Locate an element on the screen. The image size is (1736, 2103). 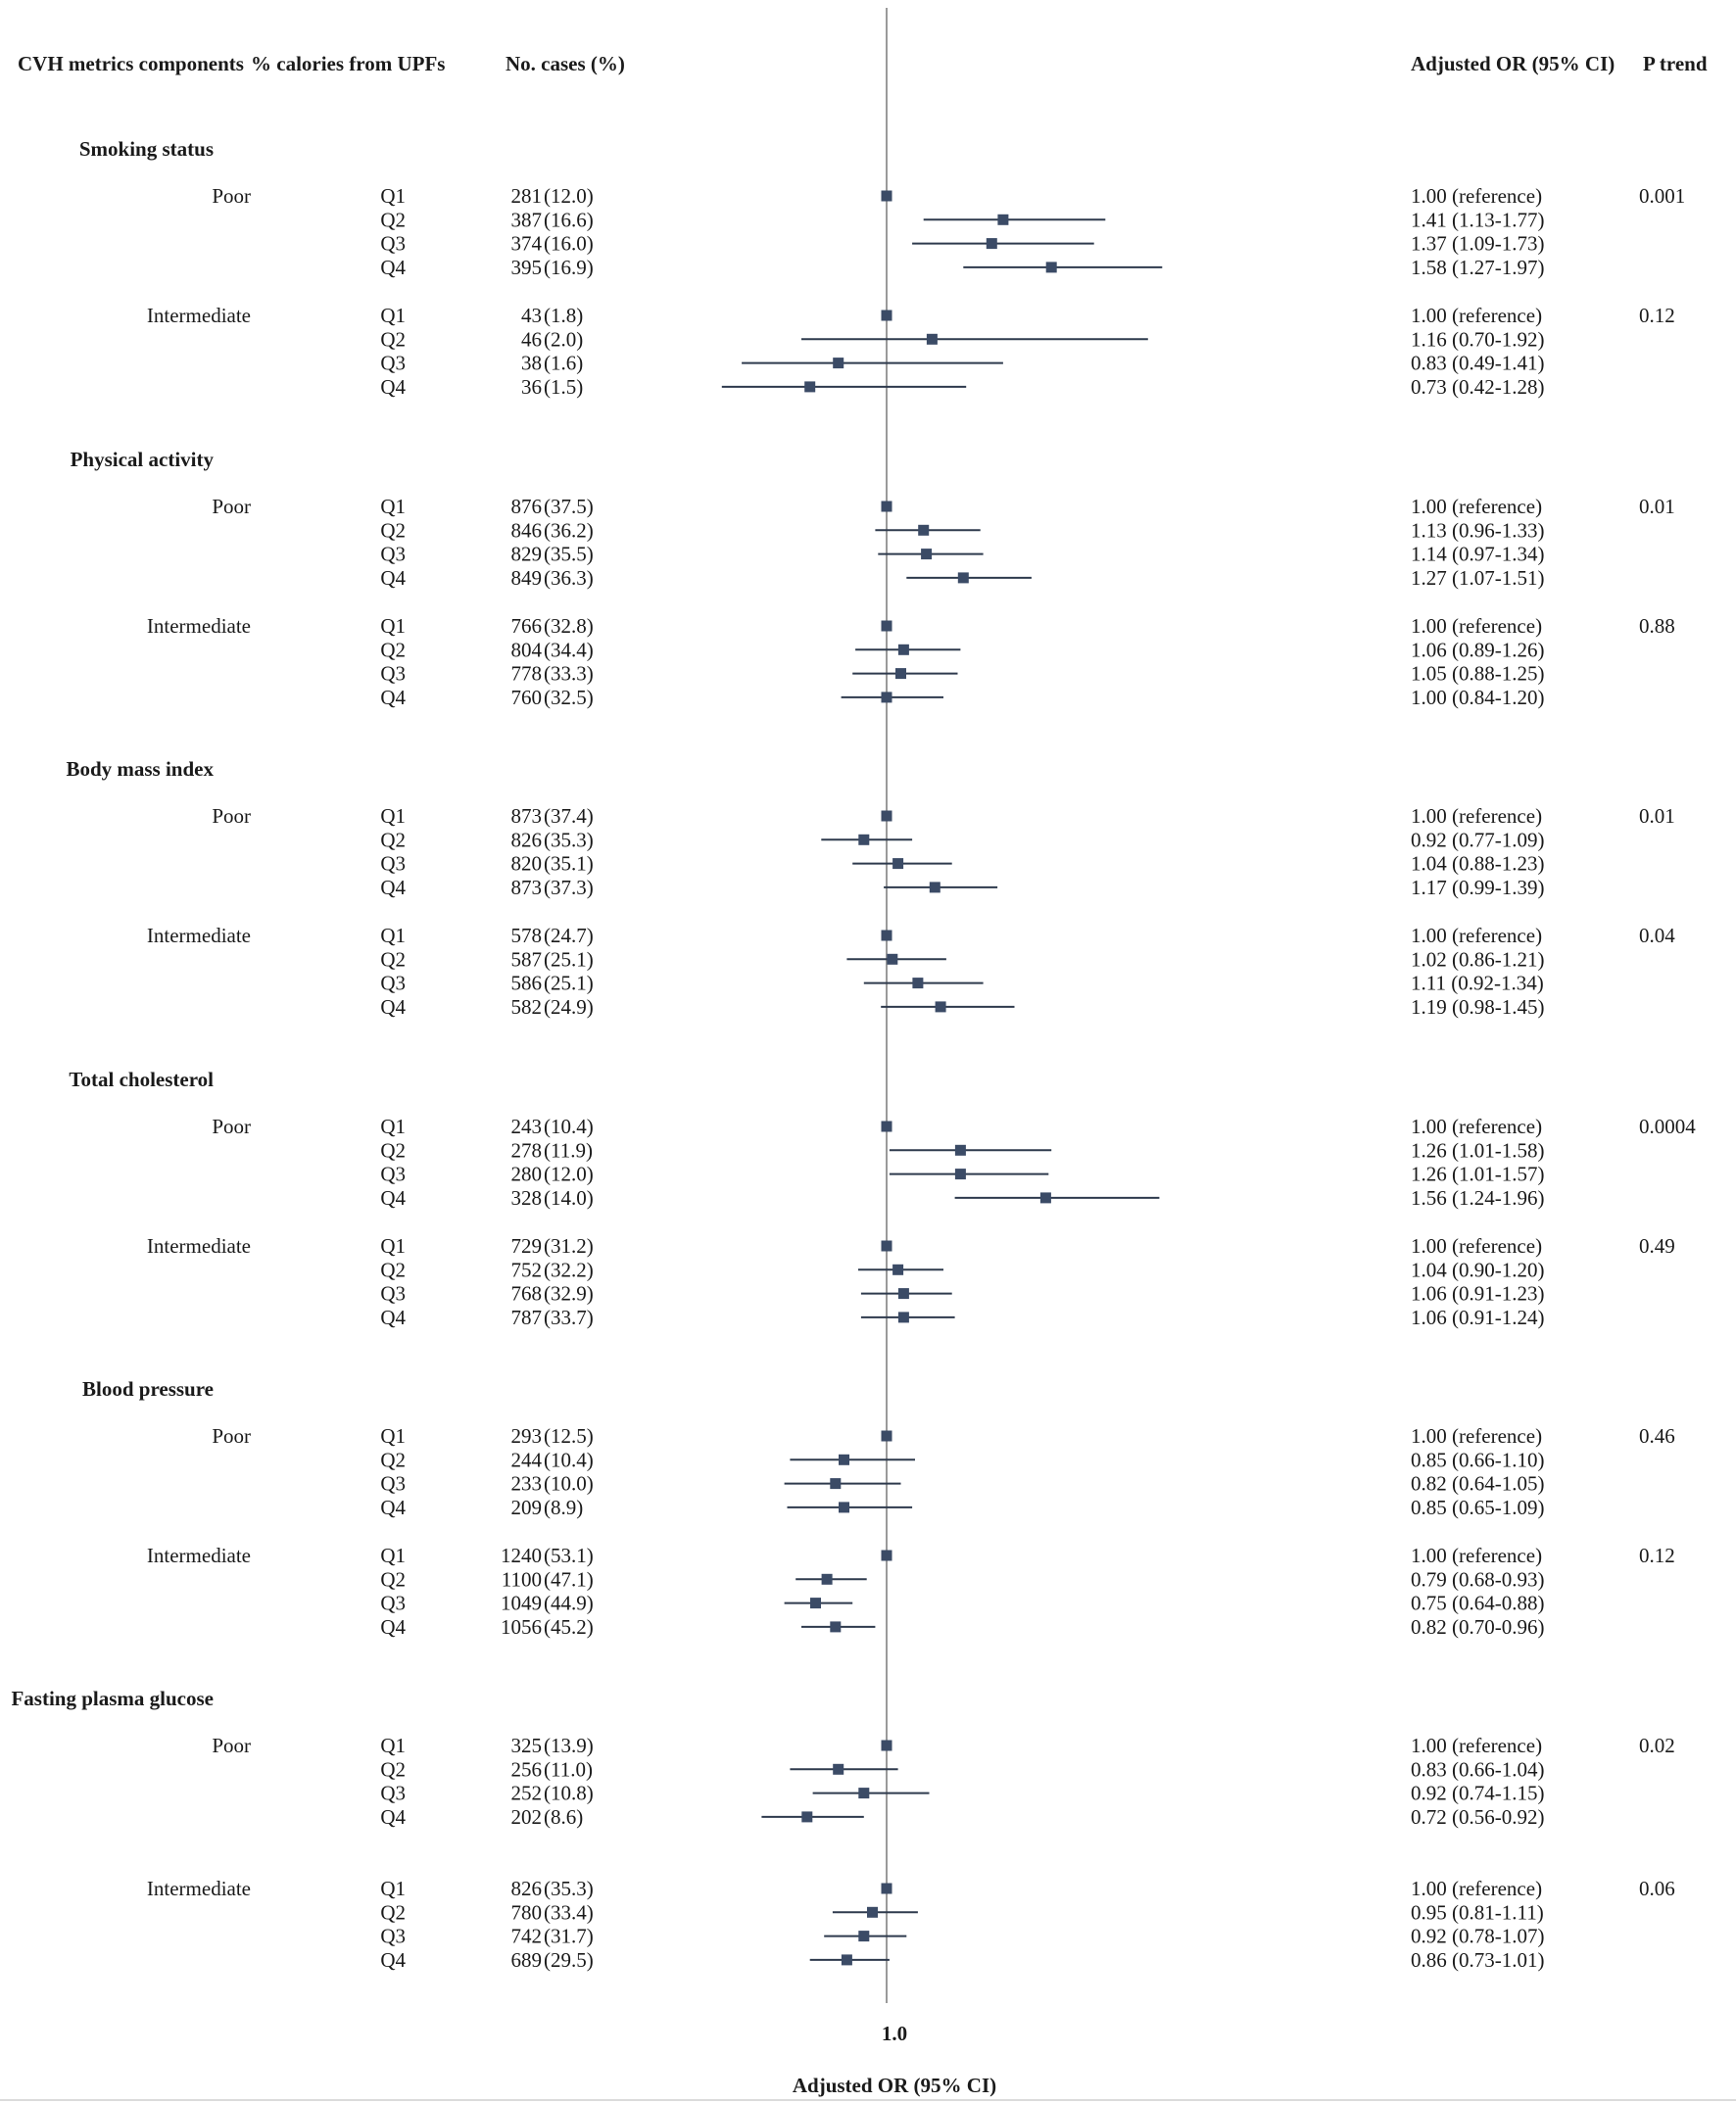
cases-value: 256 is located at coordinates (527, 1769).